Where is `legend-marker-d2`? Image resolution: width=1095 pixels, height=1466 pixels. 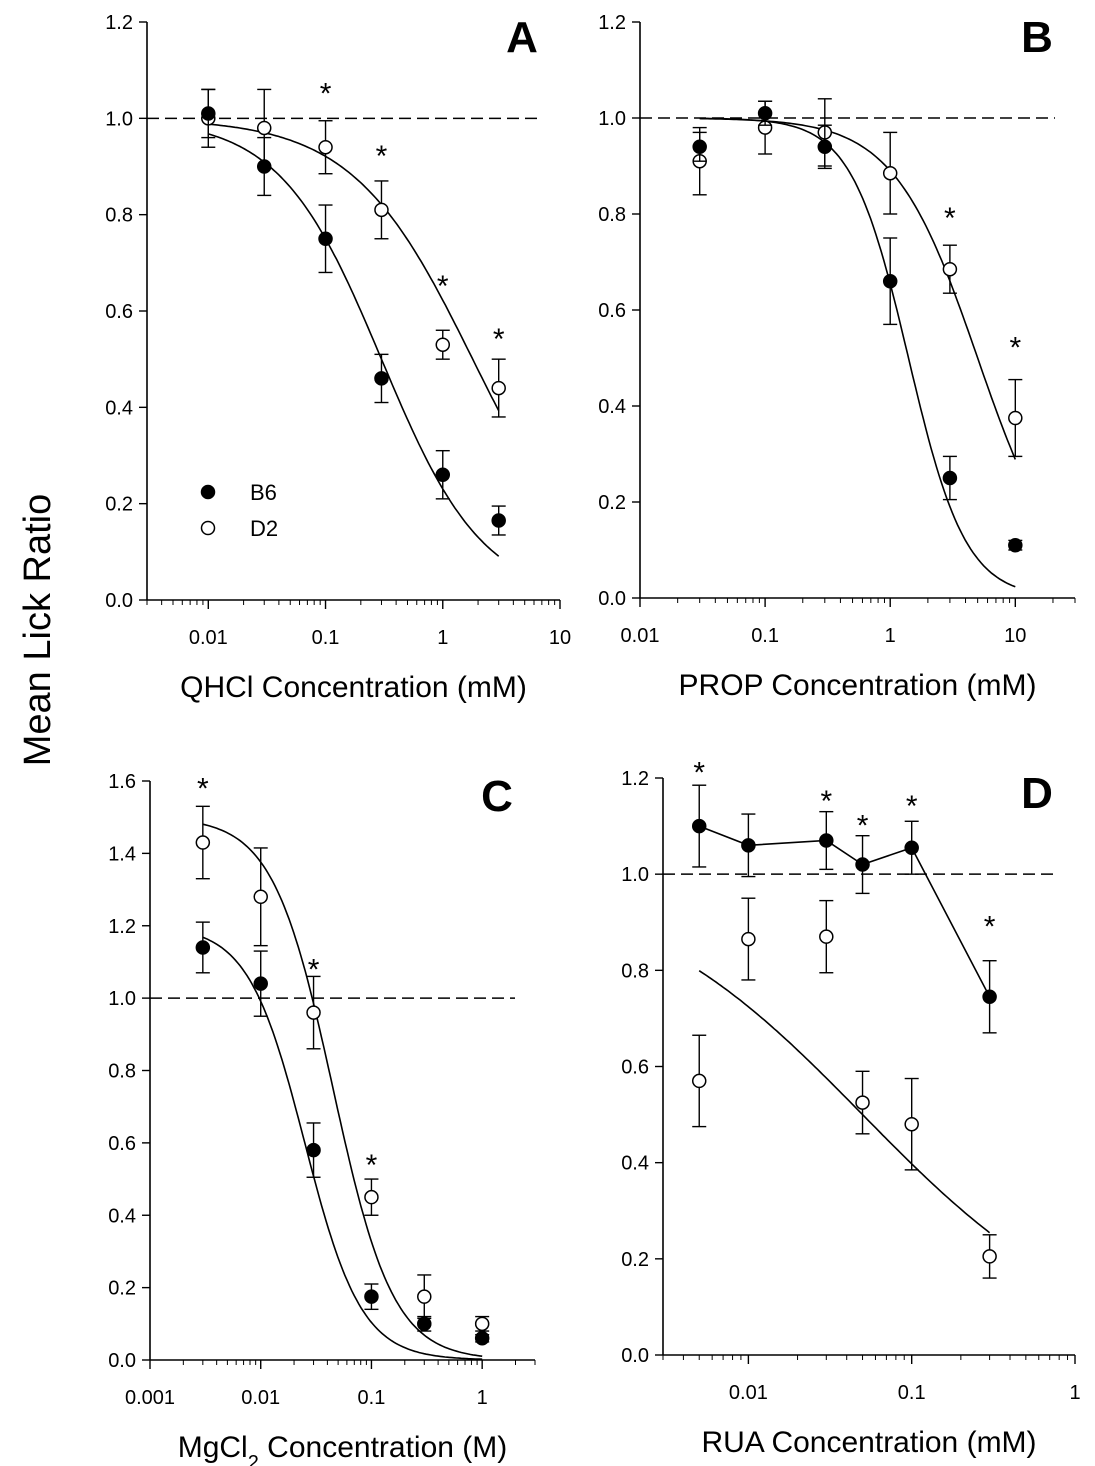 legend-marker-d2 is located at coordinates (208, 528).